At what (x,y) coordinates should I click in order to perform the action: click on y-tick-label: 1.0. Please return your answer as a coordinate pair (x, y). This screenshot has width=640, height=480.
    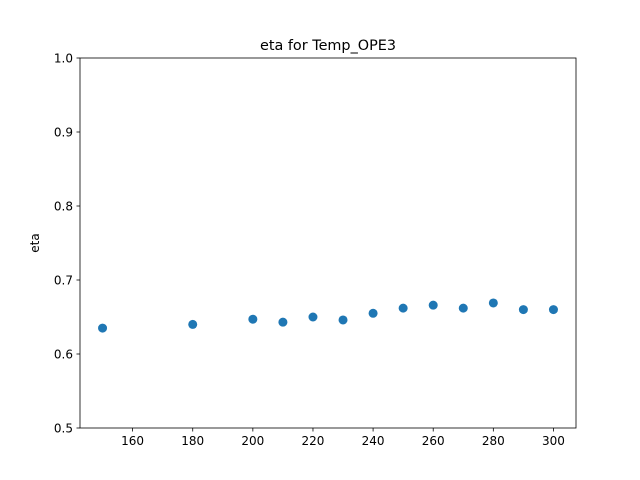
    Looking at the image, I should click on (63, 58).